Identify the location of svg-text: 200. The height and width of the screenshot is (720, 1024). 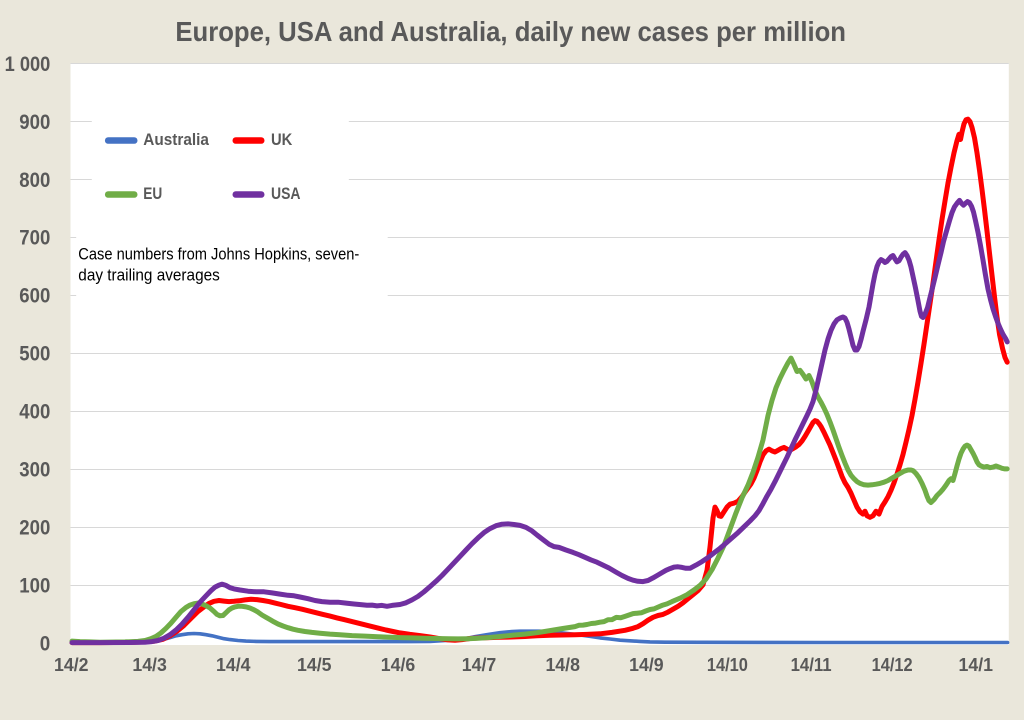
(34, 528).